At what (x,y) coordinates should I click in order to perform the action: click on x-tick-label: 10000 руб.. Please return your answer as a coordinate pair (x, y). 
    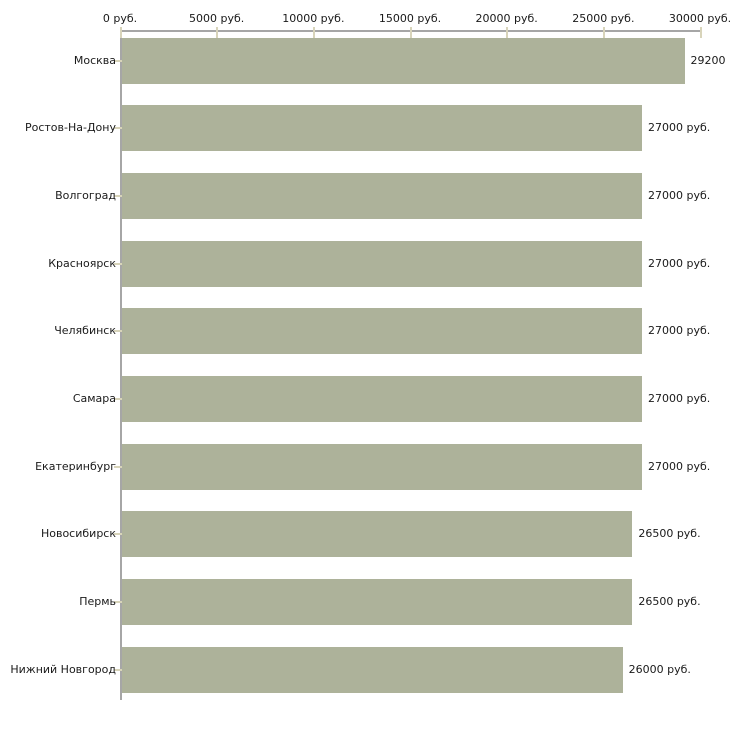
    Looking at the image, I should click on (313, 18).